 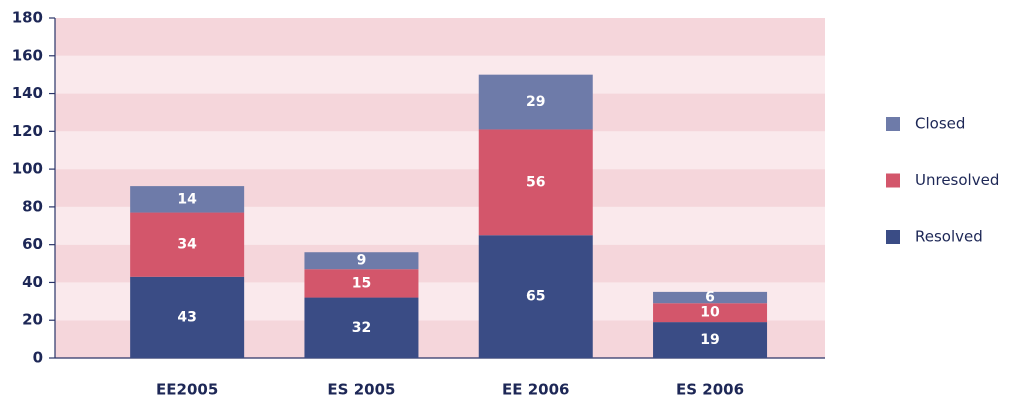 I want to click on x-tick-label: ES 2006, so click(x=710, y=390).